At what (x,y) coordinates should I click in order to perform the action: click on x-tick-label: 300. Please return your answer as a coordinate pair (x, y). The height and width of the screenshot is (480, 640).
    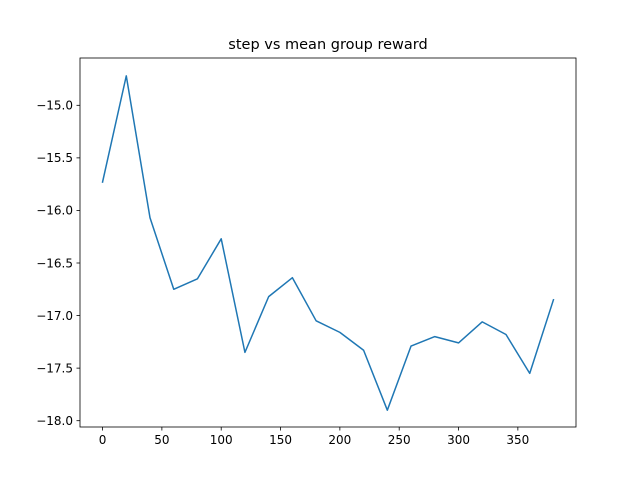
    Looking at the image, I should click on (458, 440).